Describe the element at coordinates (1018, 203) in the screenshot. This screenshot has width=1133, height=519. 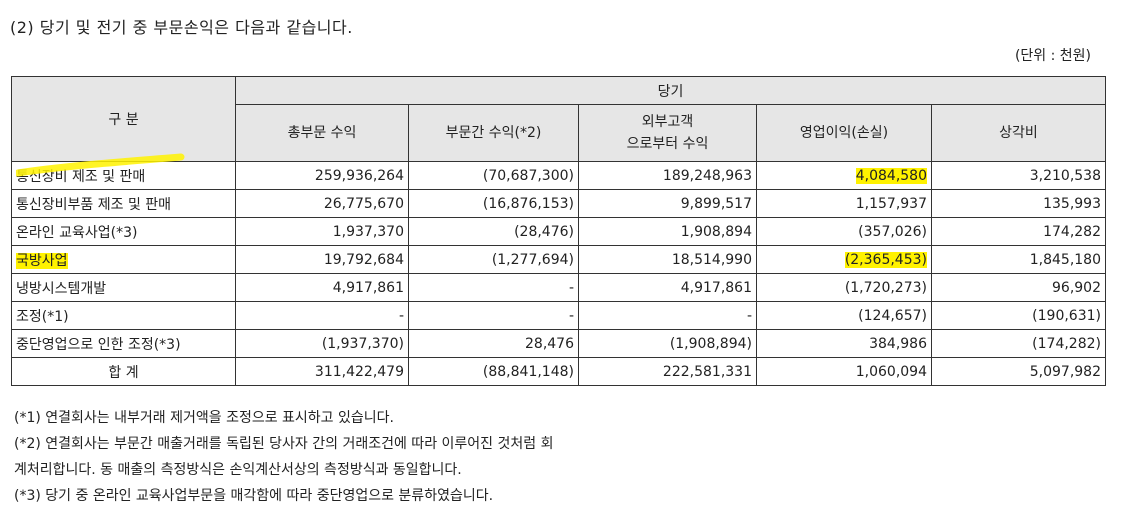
I see `cell-value: 135,993` at that location.